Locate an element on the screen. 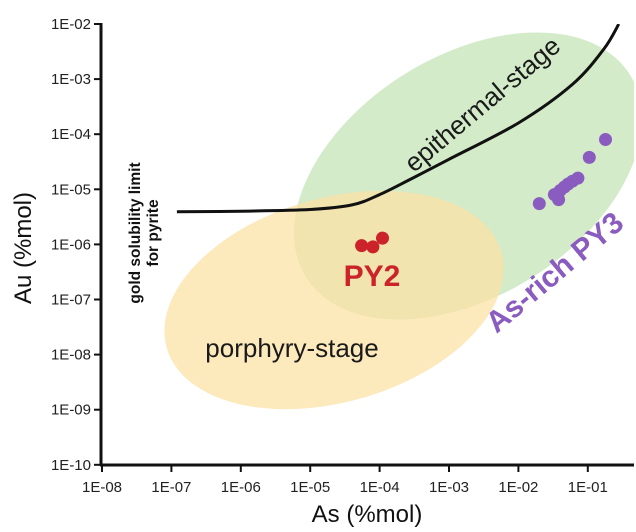 The width and height of the screenshot is (636, 532). x-tick-label: 1E-08 is located at coordinates (102, 487).